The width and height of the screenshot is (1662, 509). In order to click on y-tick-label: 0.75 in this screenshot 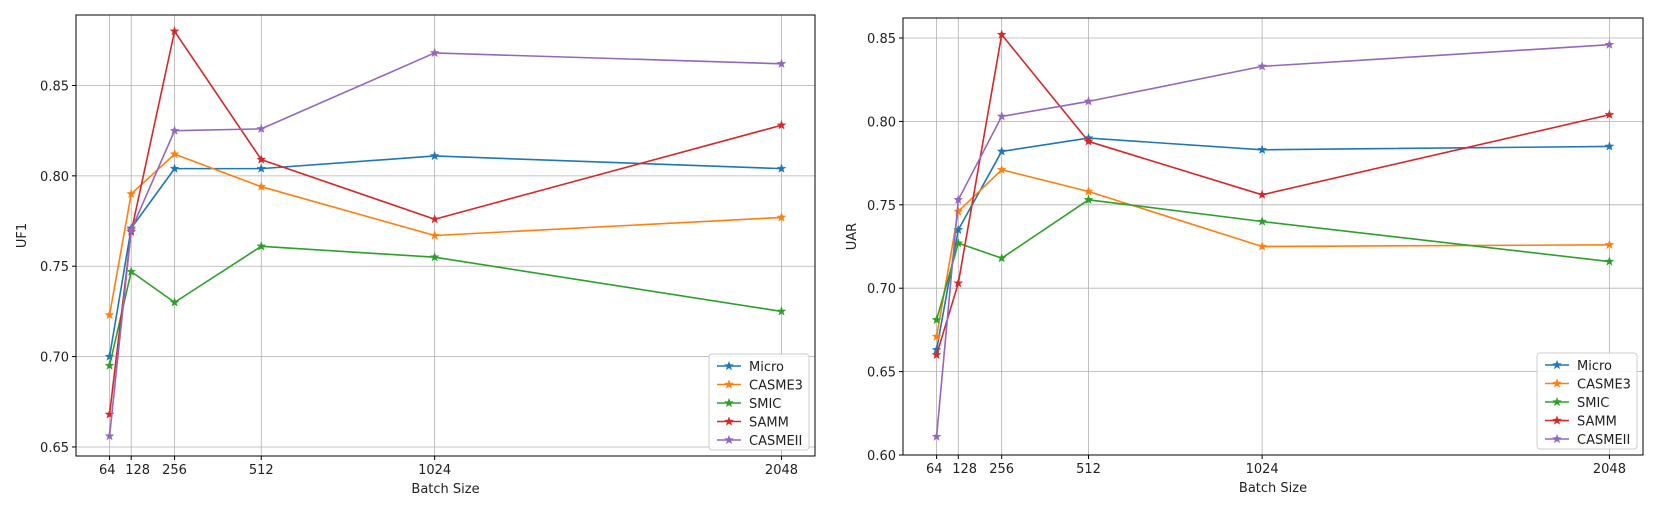, I will do `click(54, 267)`.